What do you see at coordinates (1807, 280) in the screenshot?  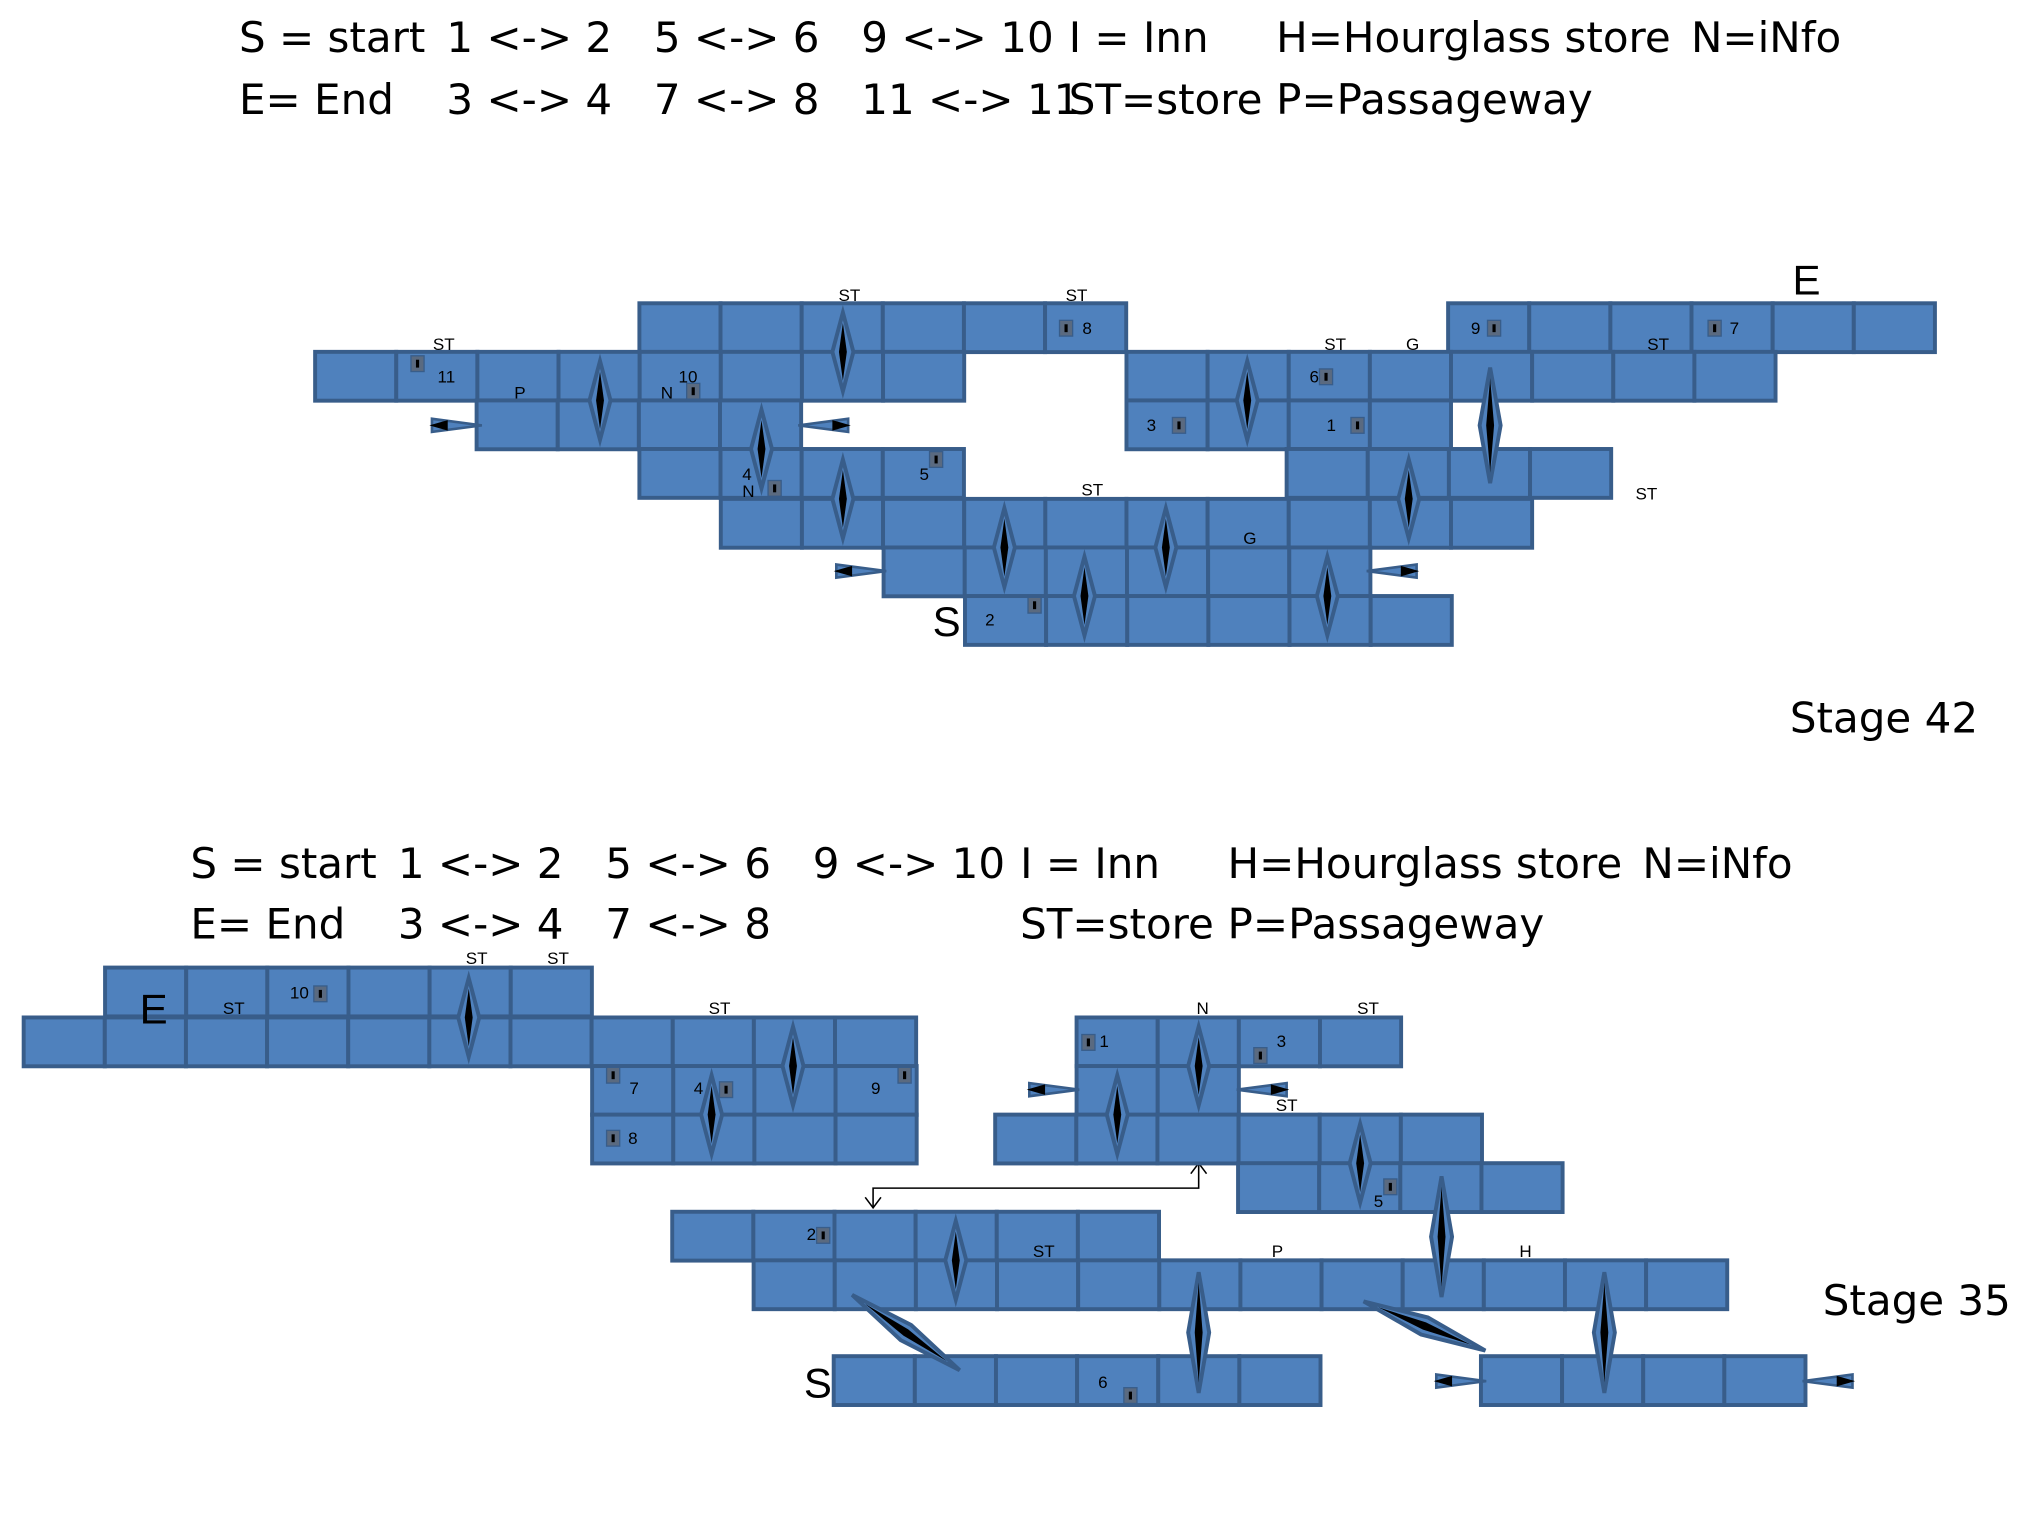 I see `endpoint-label: E` at bounding box center [1807, 280].